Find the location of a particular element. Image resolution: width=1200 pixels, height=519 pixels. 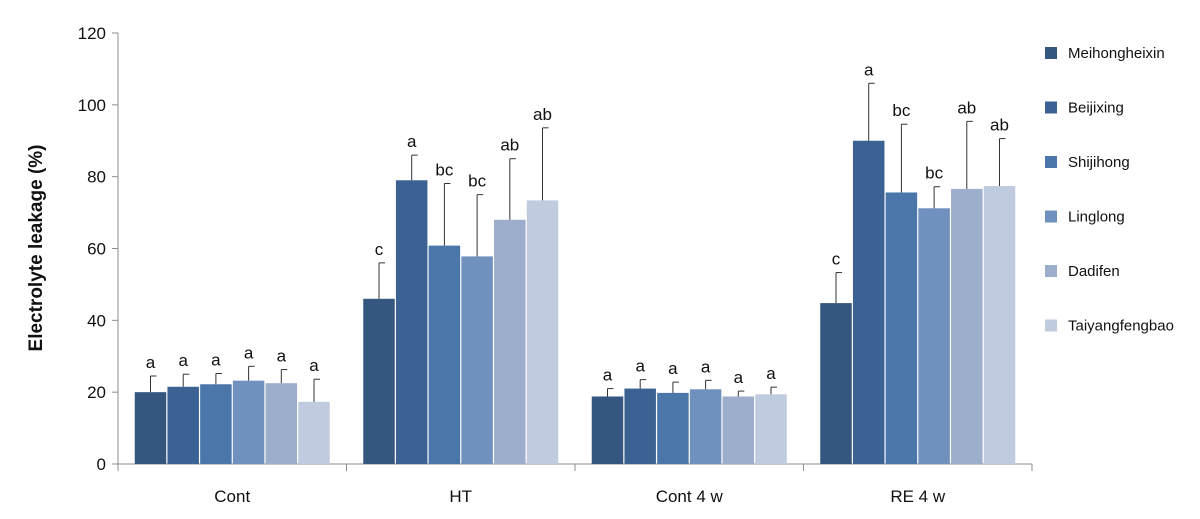

y-tick-label: 0 is located at coordinates (101, 464).